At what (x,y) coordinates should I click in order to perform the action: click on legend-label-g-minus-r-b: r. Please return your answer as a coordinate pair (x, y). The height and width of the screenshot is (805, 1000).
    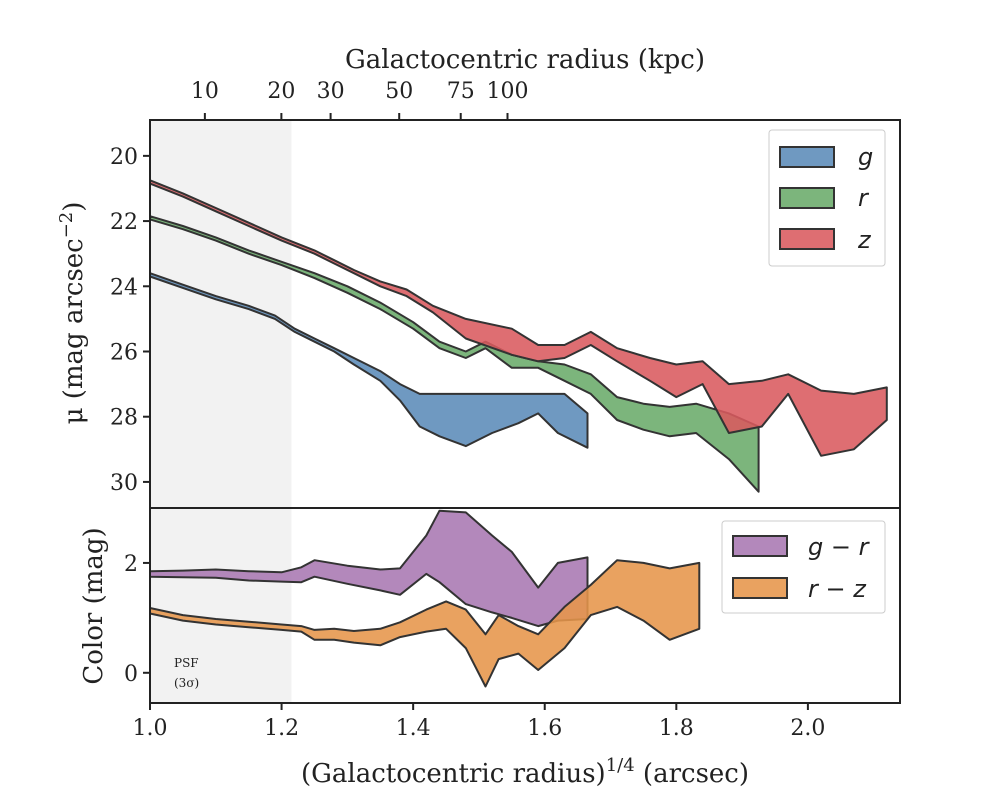
    Looking at the image, I should click on (865, 547).